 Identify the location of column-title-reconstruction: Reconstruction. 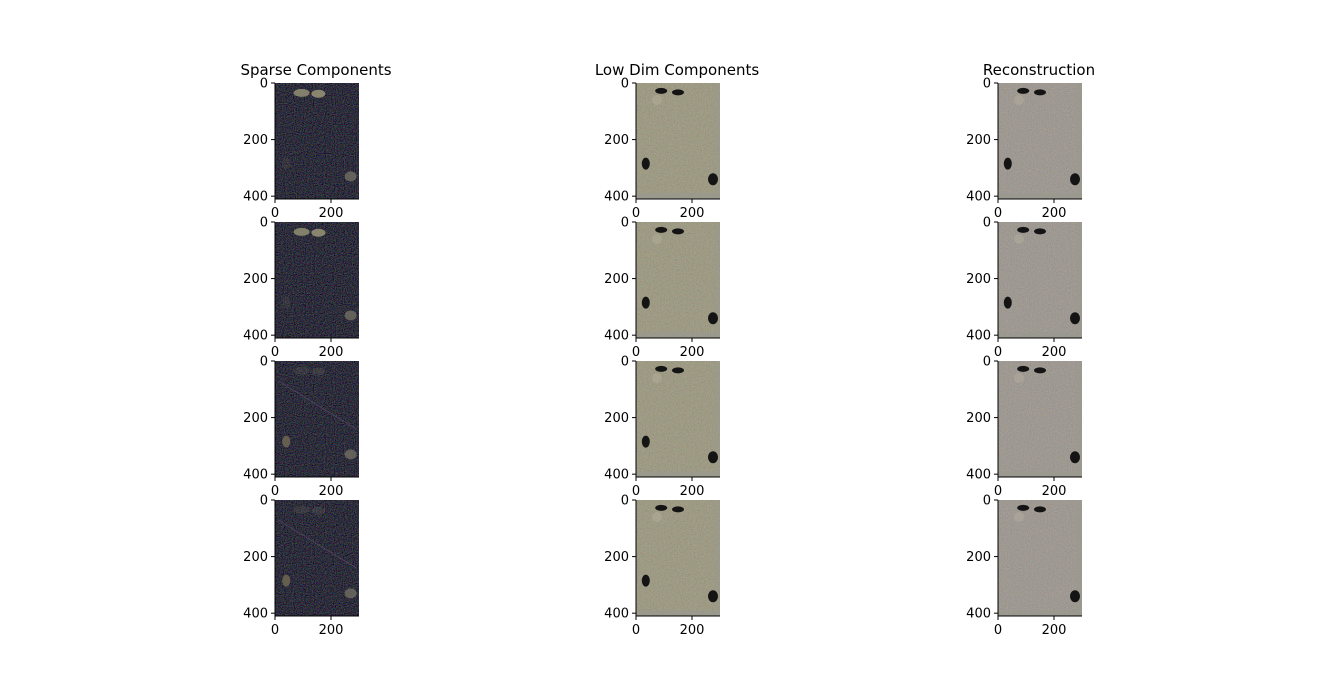
(1039, 70).